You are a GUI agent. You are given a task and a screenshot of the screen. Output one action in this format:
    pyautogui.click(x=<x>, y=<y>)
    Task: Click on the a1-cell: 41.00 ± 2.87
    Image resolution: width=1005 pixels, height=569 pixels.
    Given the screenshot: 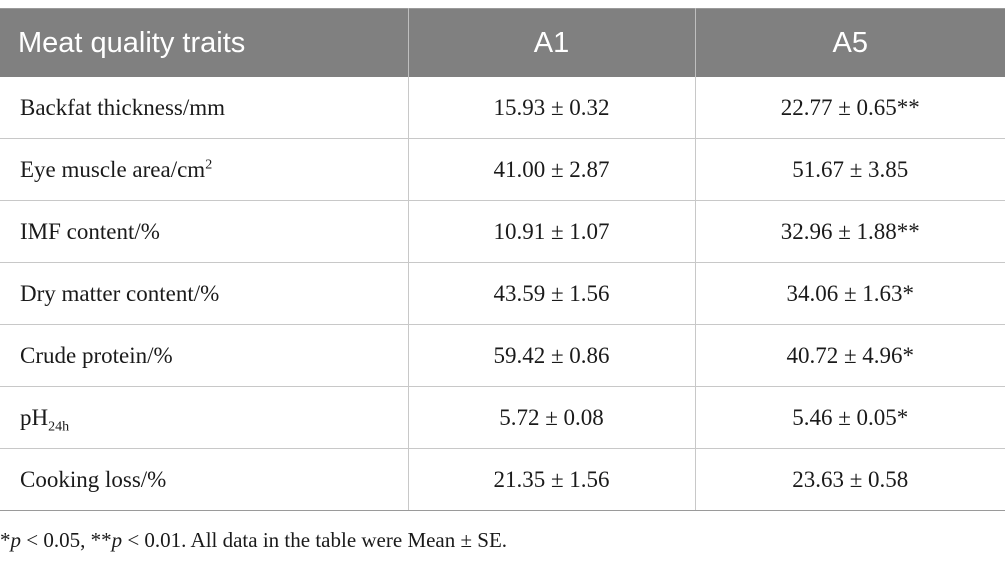 What is the action you would take?
    pyautogui.click(x=552, y=169)
    